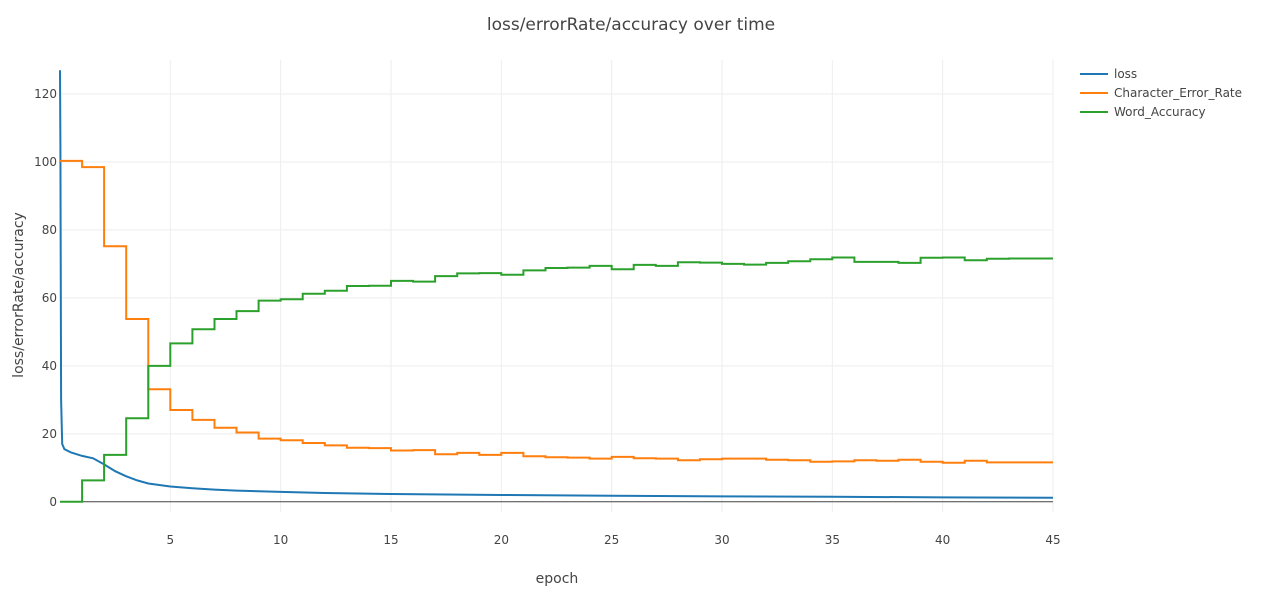 This screenshot has height=590, width=1263. I want to click on legend-label: loss, so click(1125, 74).